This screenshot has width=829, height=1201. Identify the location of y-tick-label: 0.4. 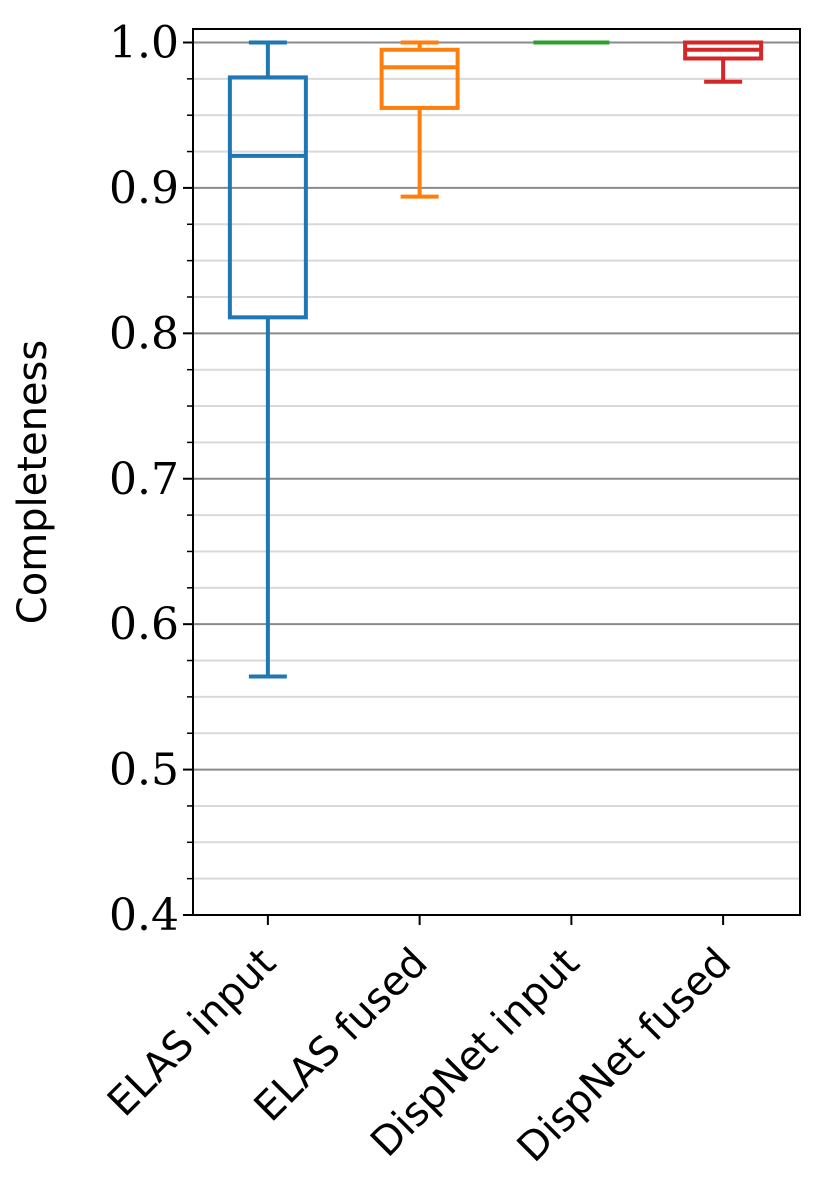
(144, 915).